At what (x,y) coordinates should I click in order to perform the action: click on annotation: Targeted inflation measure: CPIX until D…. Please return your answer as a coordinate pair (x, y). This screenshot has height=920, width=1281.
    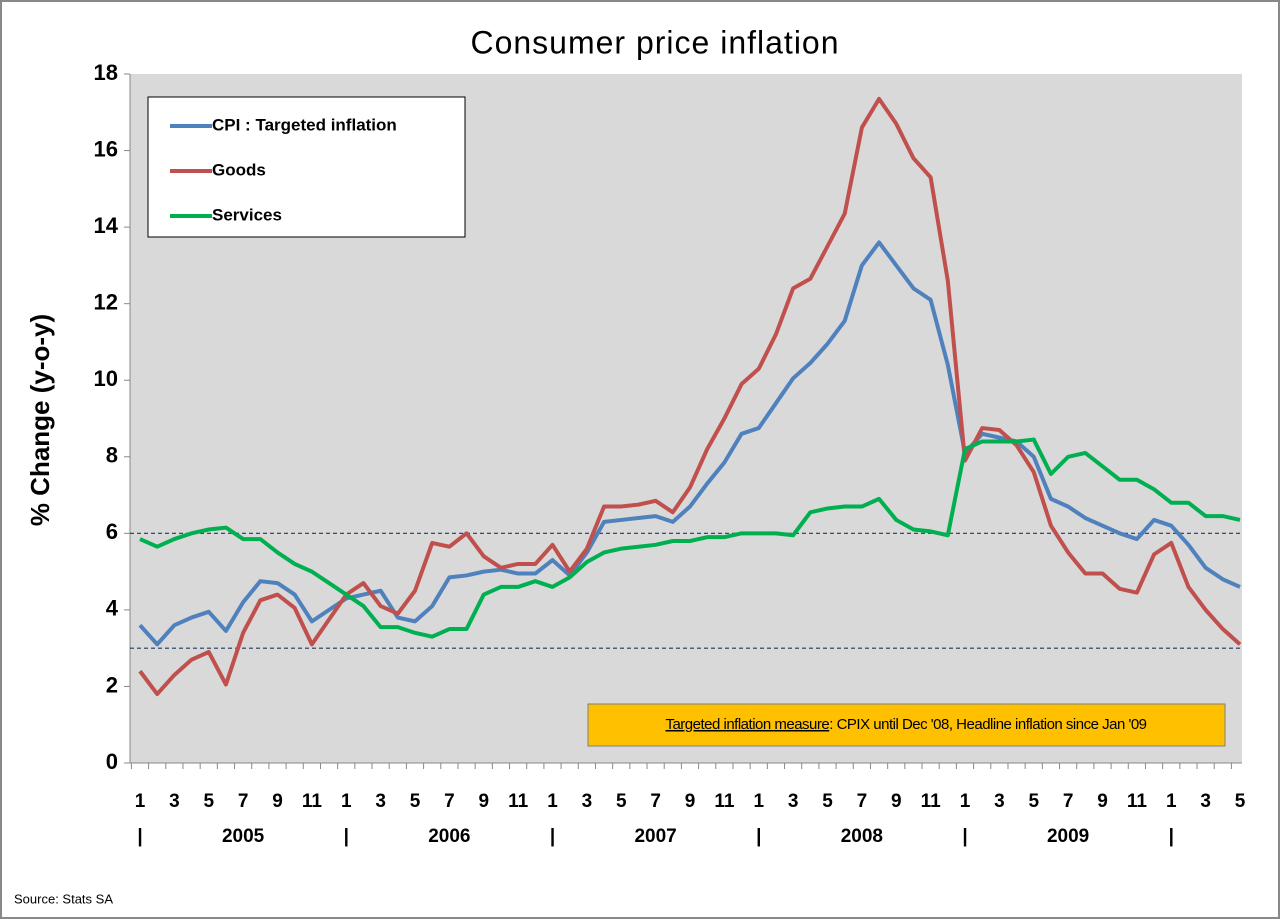
    Looking at the image, I should click on (905, 724).